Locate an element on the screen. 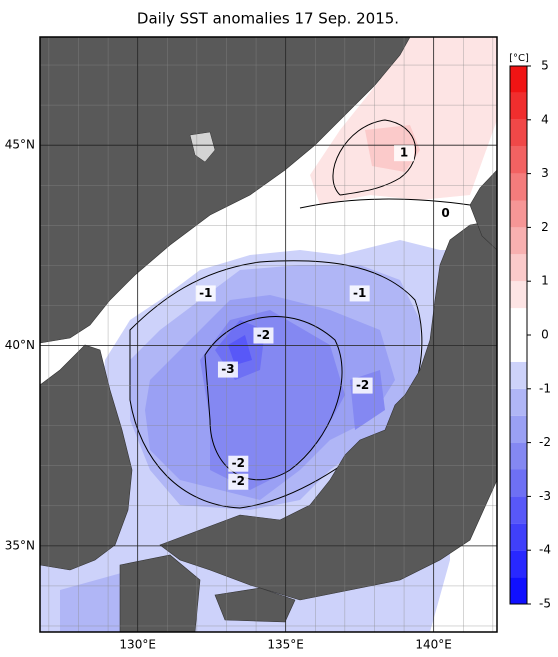  colorbar-unit: [°C] is located at coordinates (519, 58).